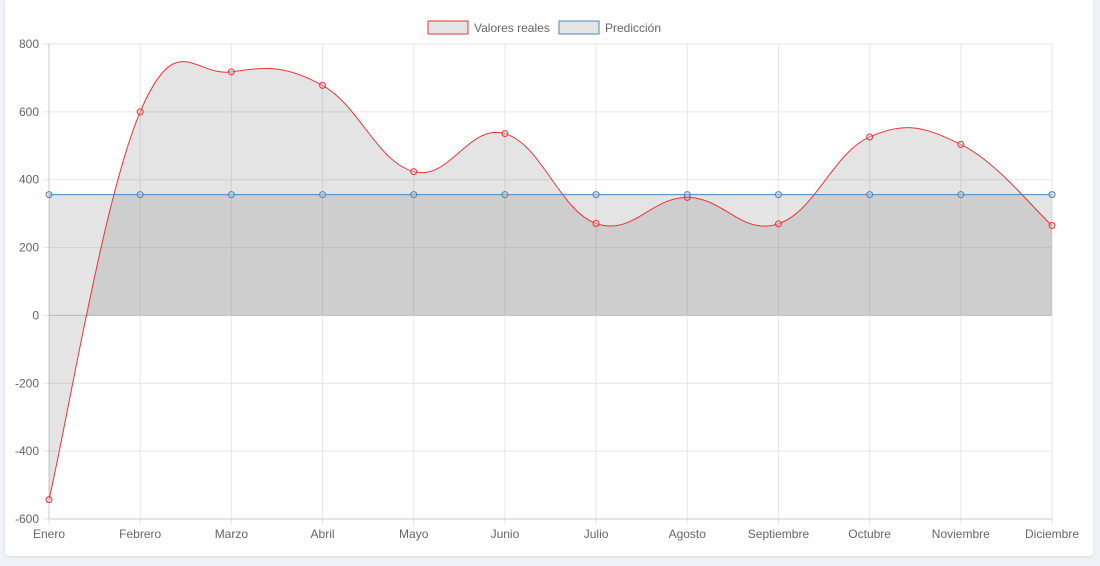 This screenshot has height=566, width=1100. Describe the element at coordinates (448, 27) in the screenshot. I see `legend-swatch-valores-reales` at that location.